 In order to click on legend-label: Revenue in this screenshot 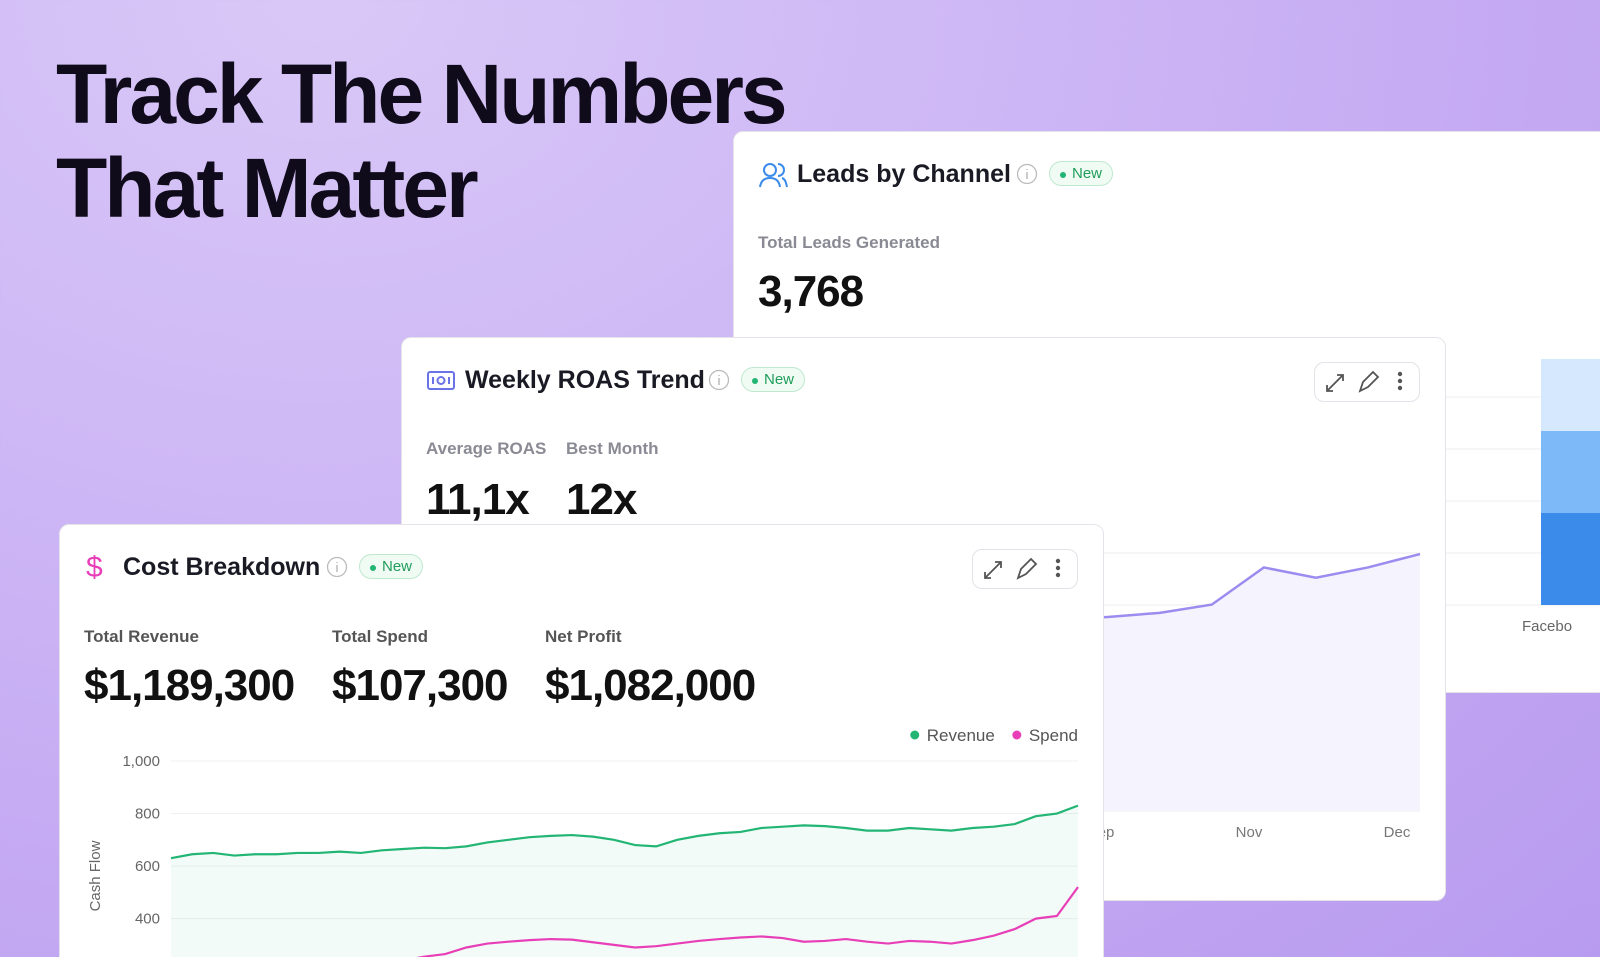, I will do `click(961, 735)`.